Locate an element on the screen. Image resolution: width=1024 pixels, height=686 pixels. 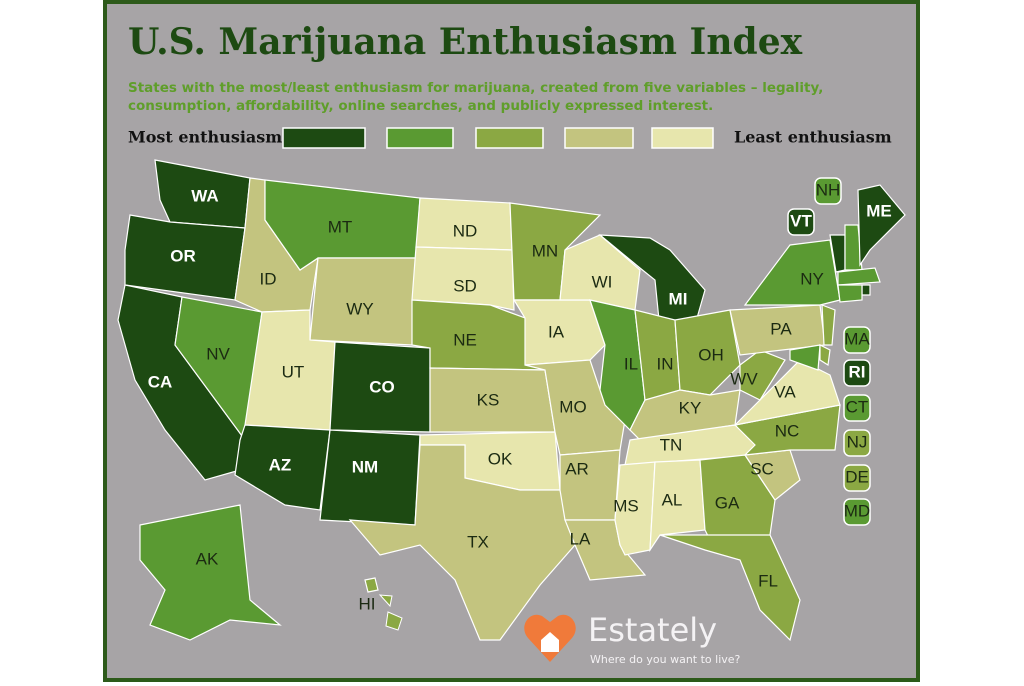
state-label: MI is located at coordinates (678, 298).